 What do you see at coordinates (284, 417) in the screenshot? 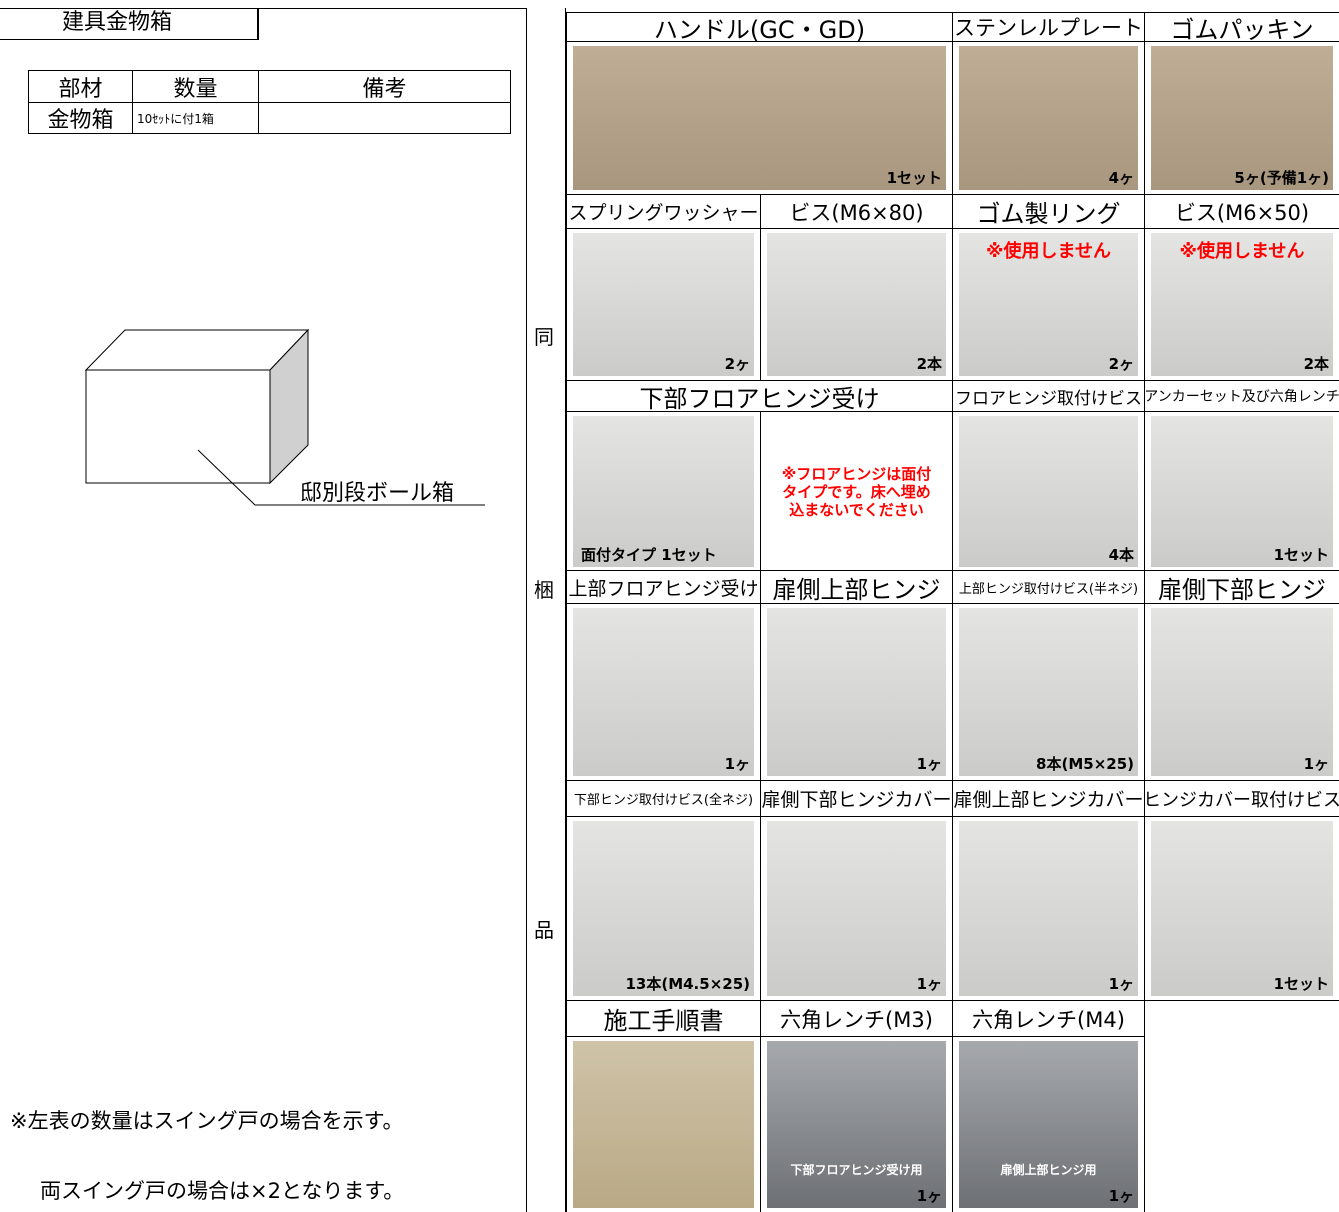
I see `box-diagram` at bounding box center [284, 417].